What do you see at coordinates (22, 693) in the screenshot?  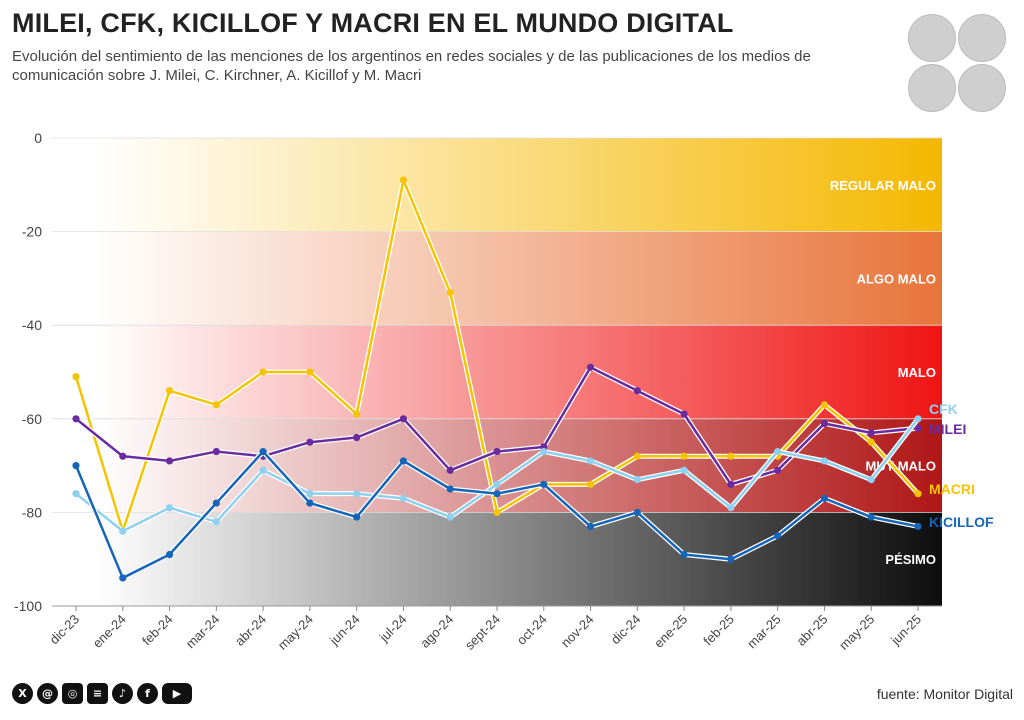 I see `x-icon: X` at bounding box center [22, 693].